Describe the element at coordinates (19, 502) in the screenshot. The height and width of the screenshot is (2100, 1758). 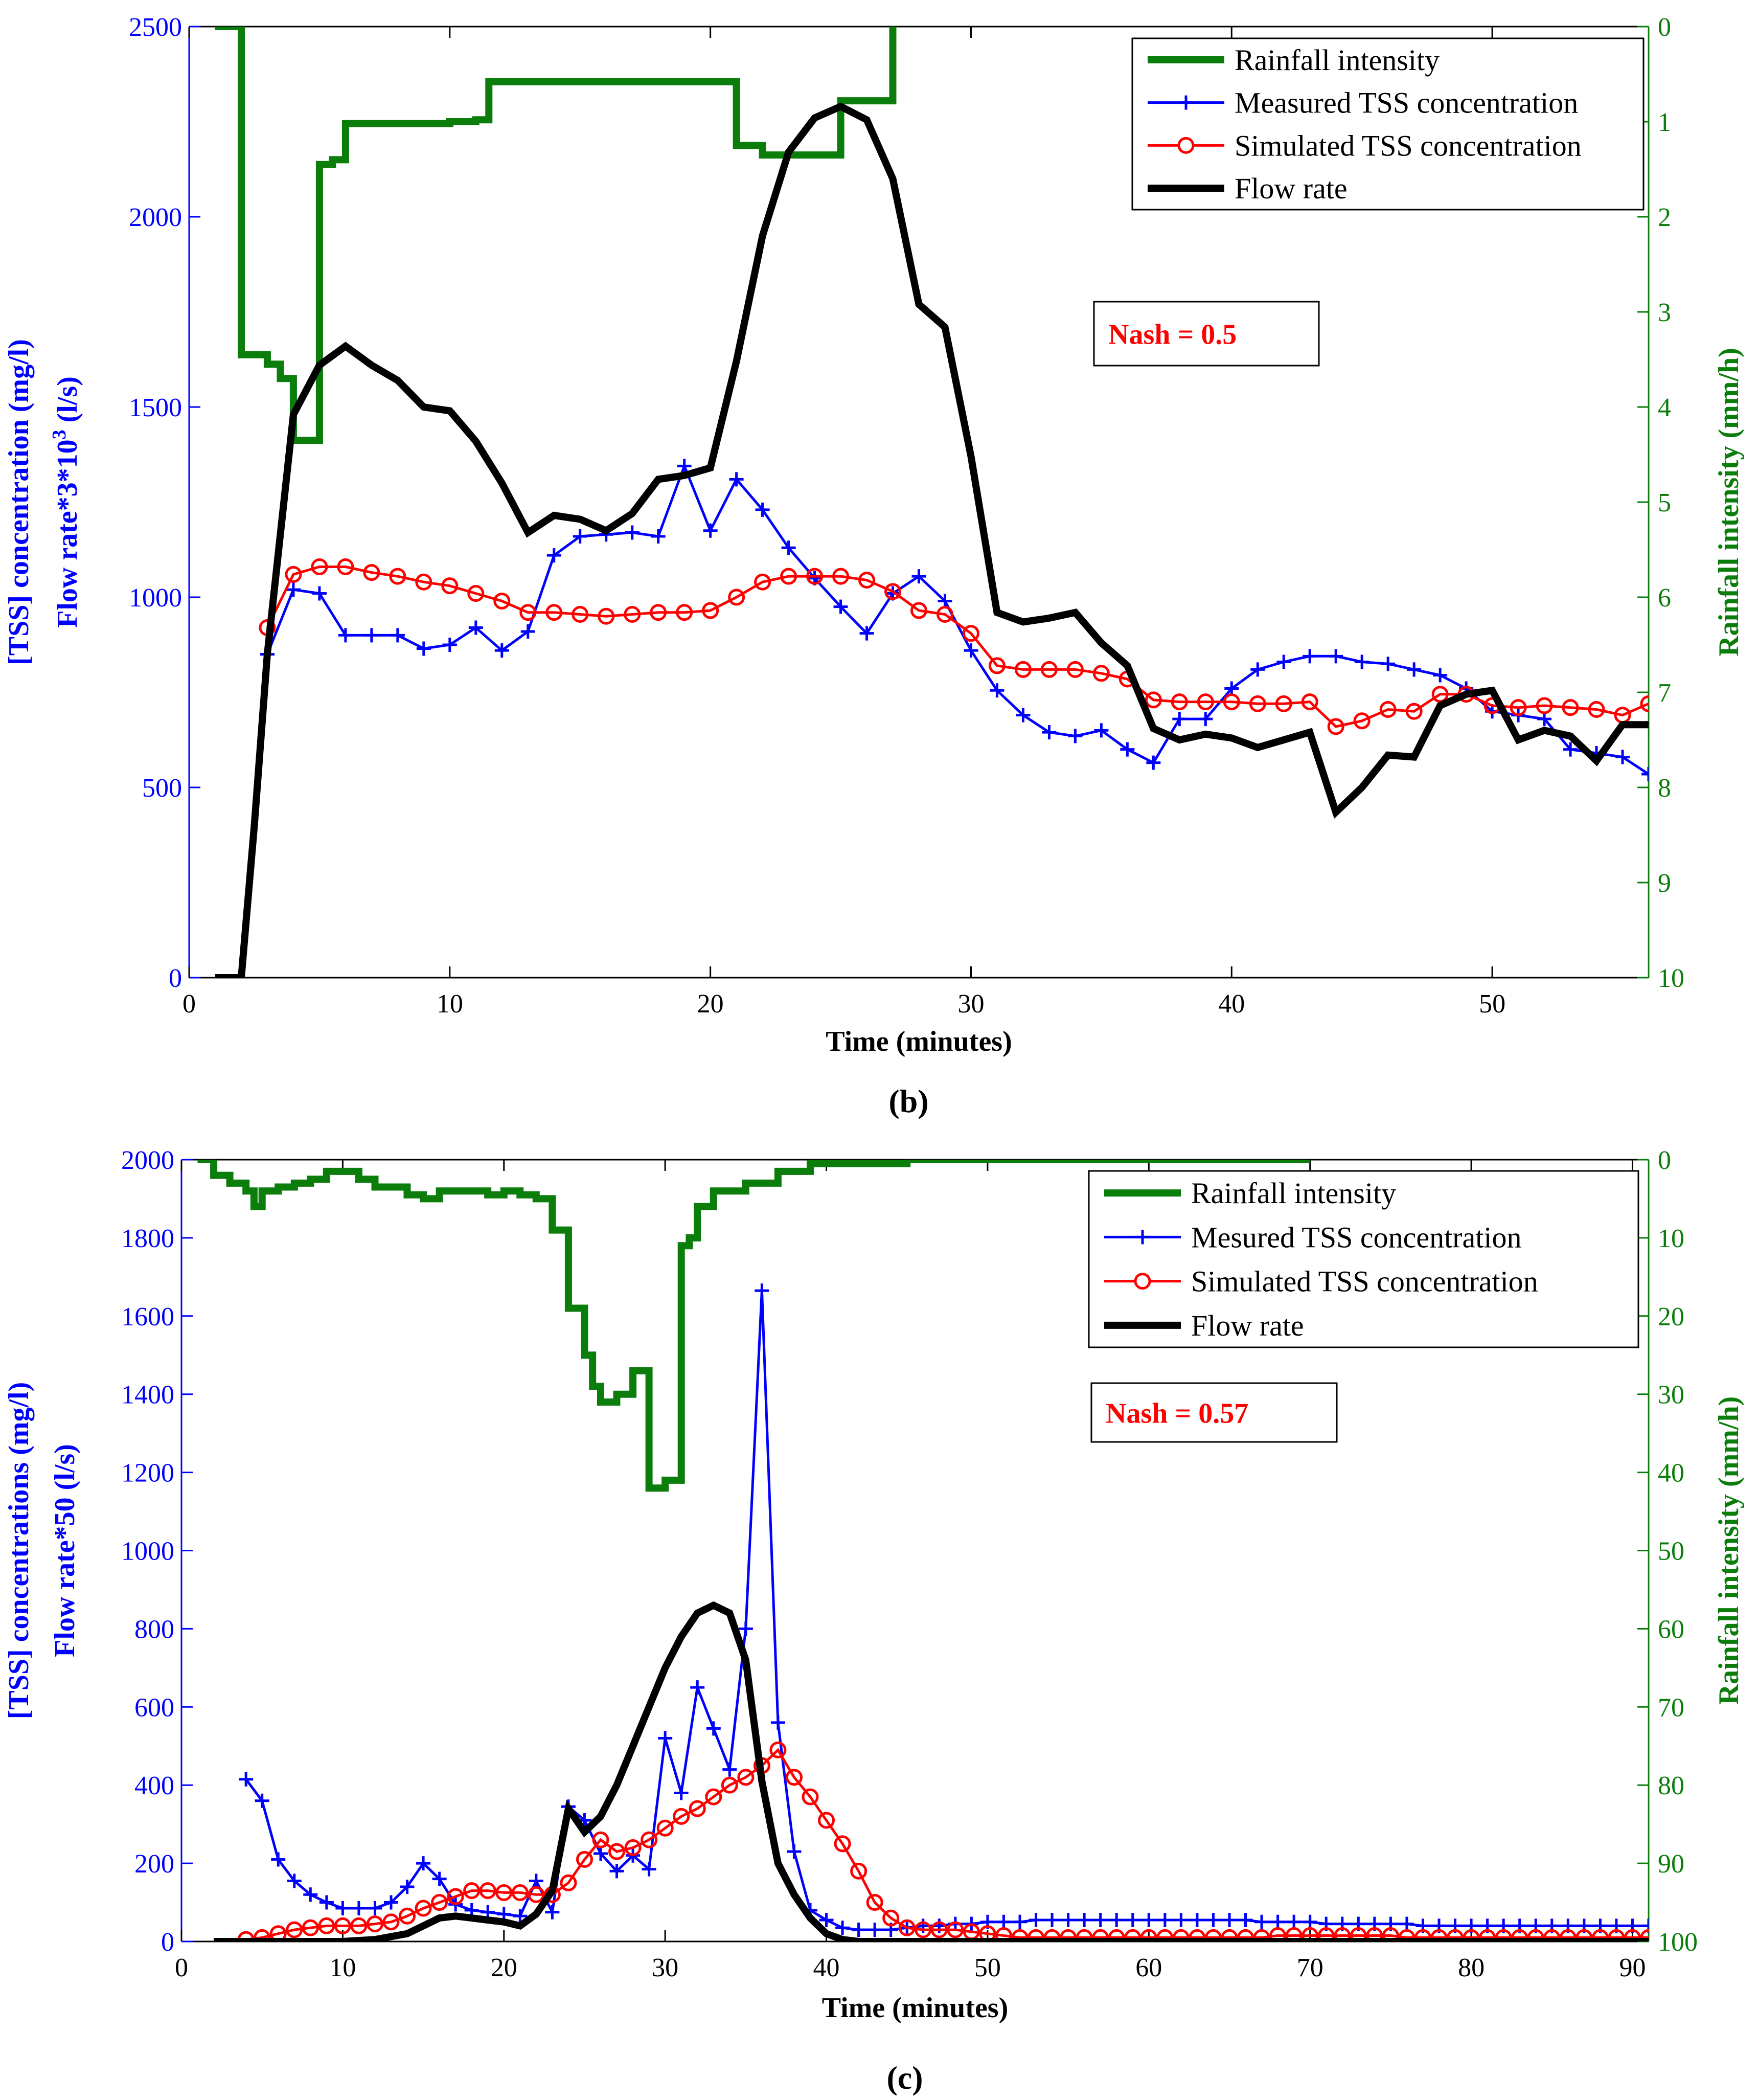
I see `y-axis-label-line1: [TSS] concentration (mg/l)` at that location.